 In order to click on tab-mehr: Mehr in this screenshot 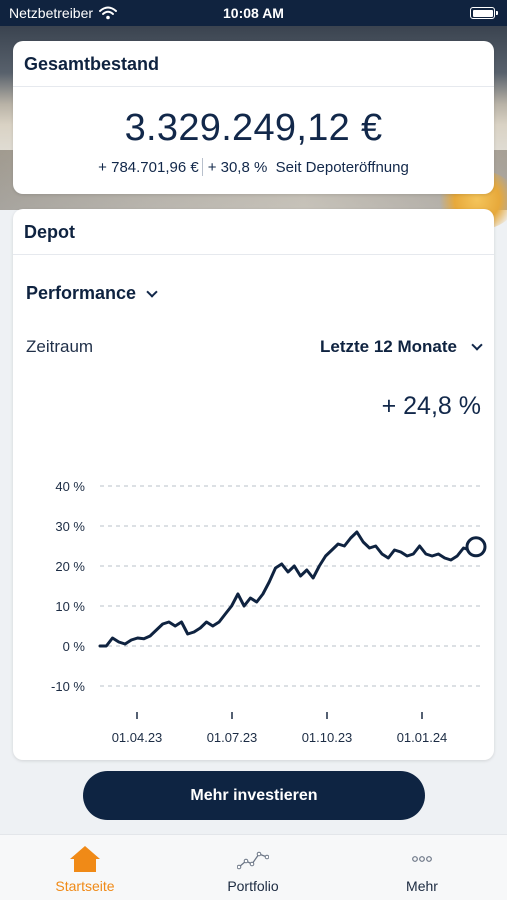, I will do `click(422, 867)`.